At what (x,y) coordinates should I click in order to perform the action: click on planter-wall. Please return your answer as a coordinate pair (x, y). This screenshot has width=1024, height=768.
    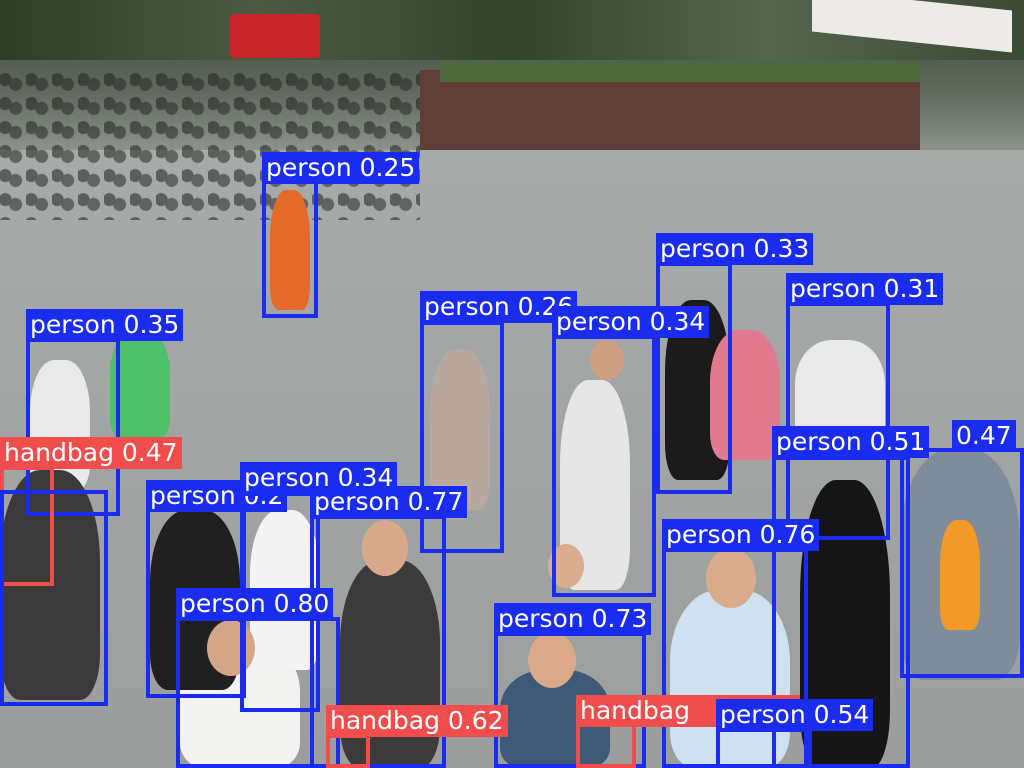
    Looking at the image, I should click on (670, 110).